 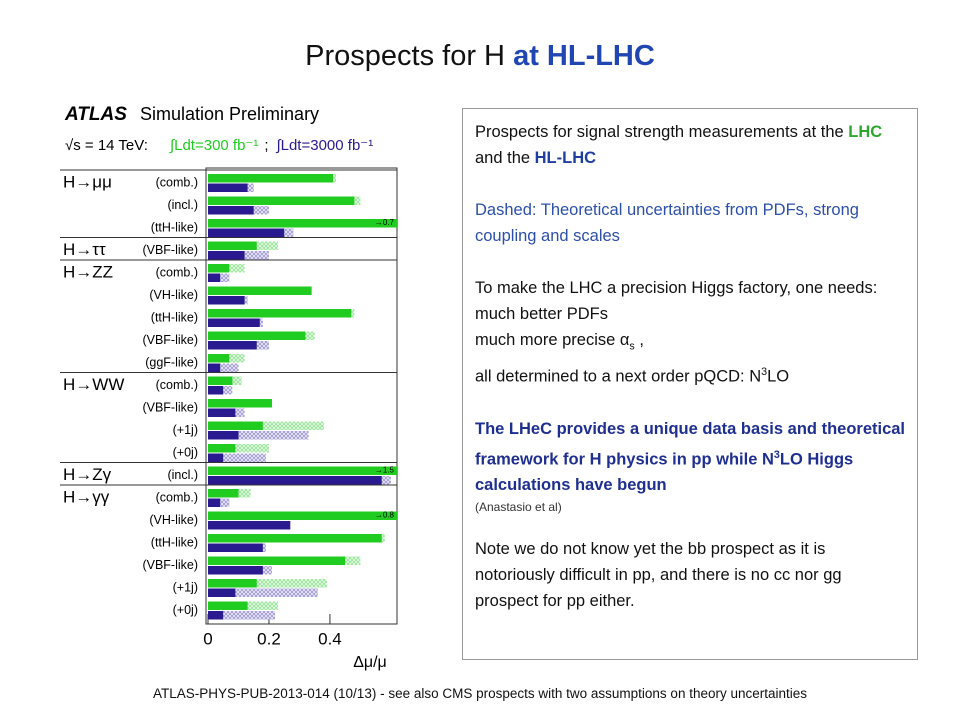 I want to click on text-run: at HL-LHC, so click(x=584, y=56).